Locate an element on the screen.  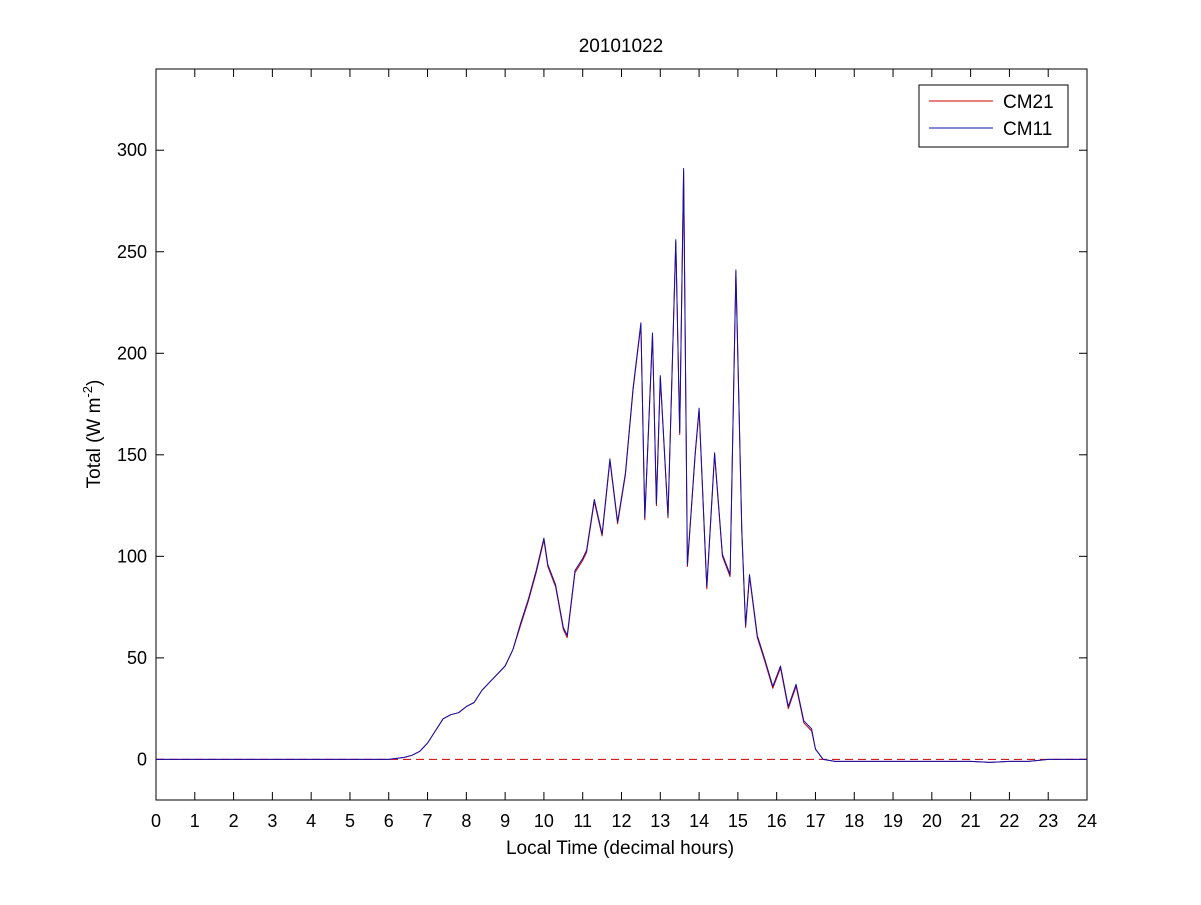
legend: CM21 CM11 is located at coordinates (993, 116).